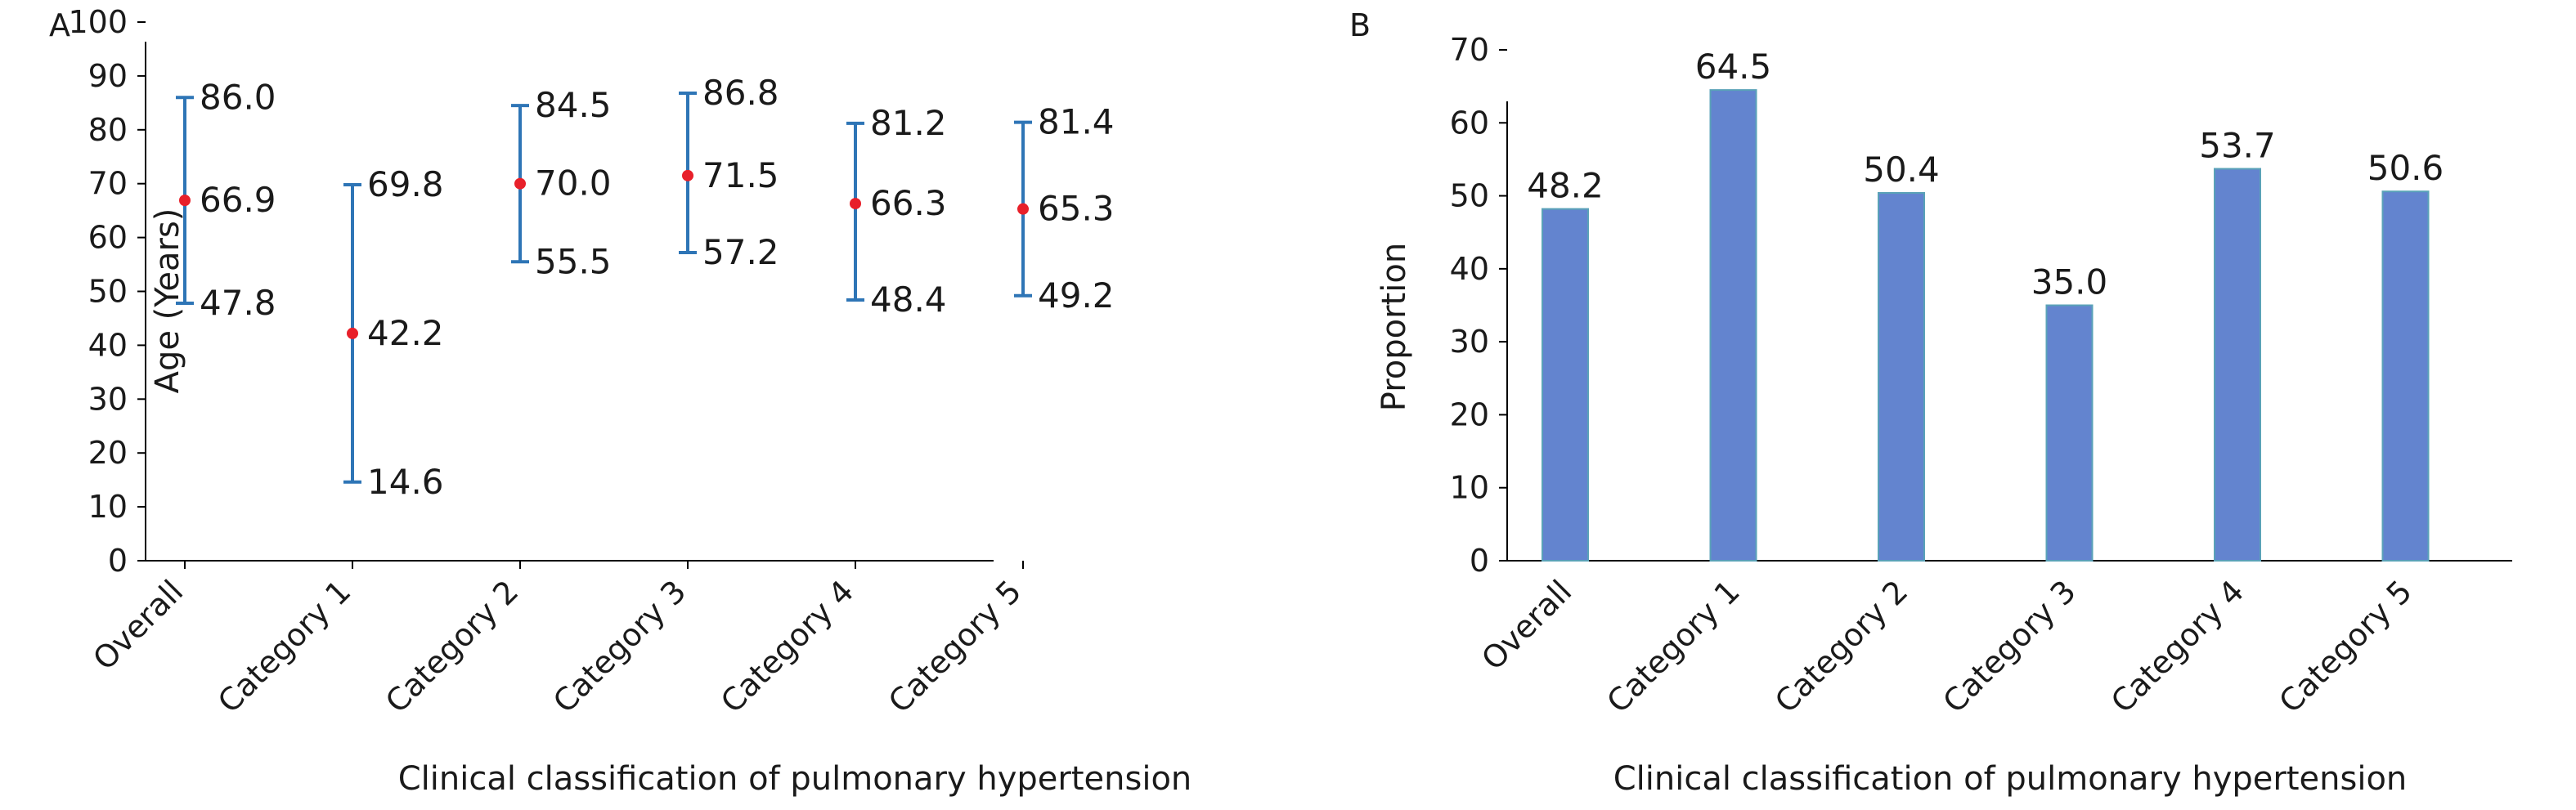 Image resolution: width=2576 pixels, height=810 pixels. I want to click on upper-value-label: 81.4, so click(1077, 122).